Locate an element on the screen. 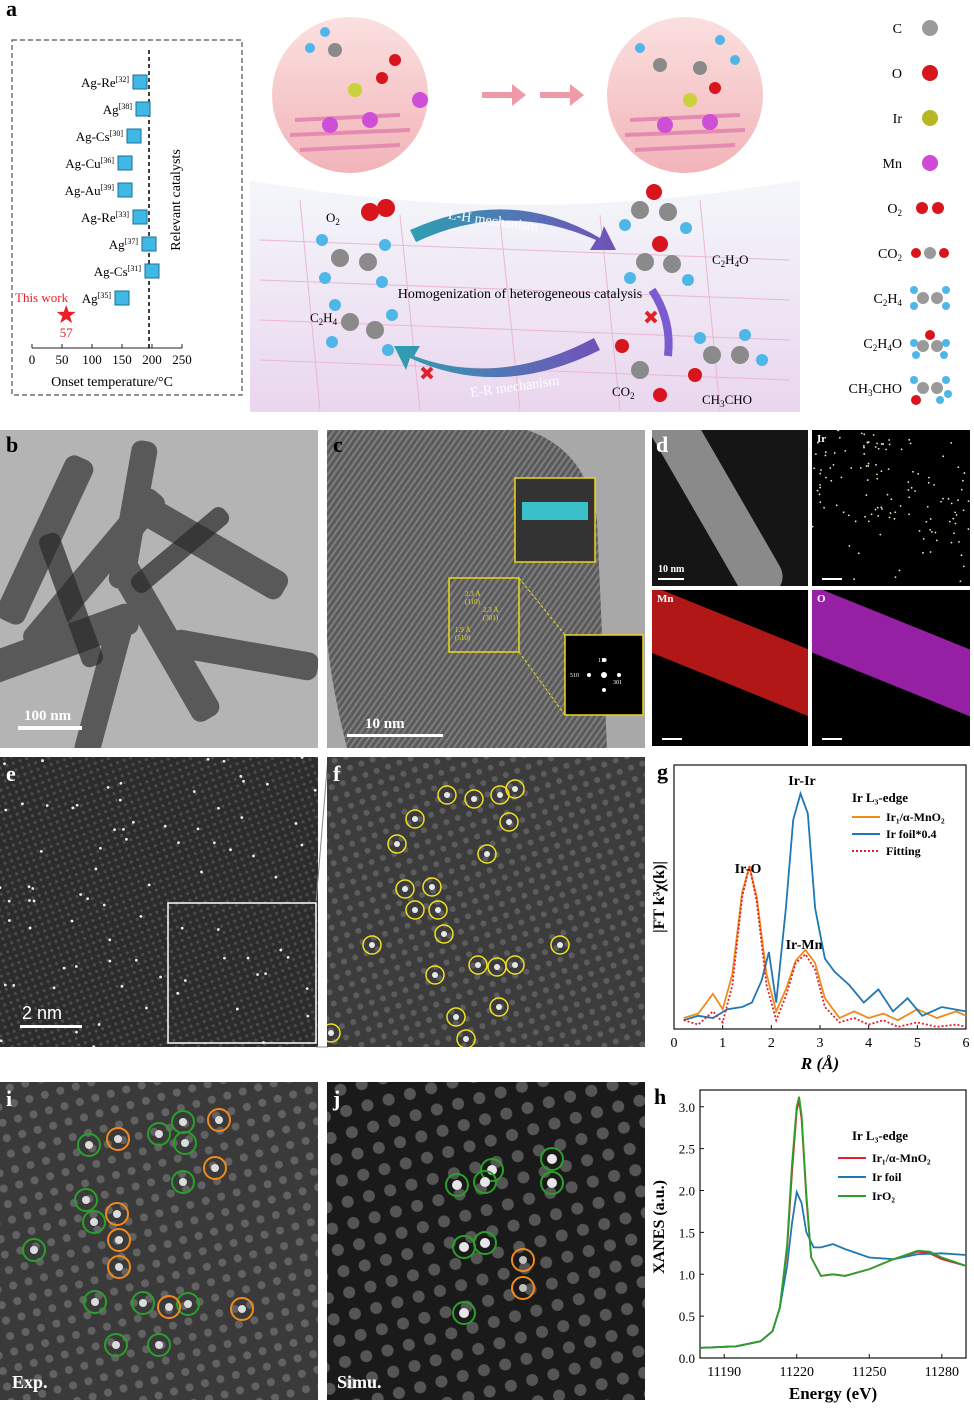 The width and height of the screenshot is (974, 1408). arrow-icon is located at coordinates (504, 95).